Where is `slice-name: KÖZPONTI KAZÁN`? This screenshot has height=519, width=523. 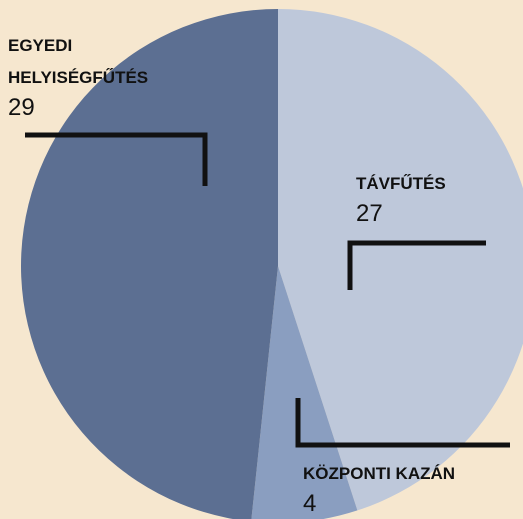
slice-name: KÖZPONTI KAZÁN is located at coordinates (379, 473).